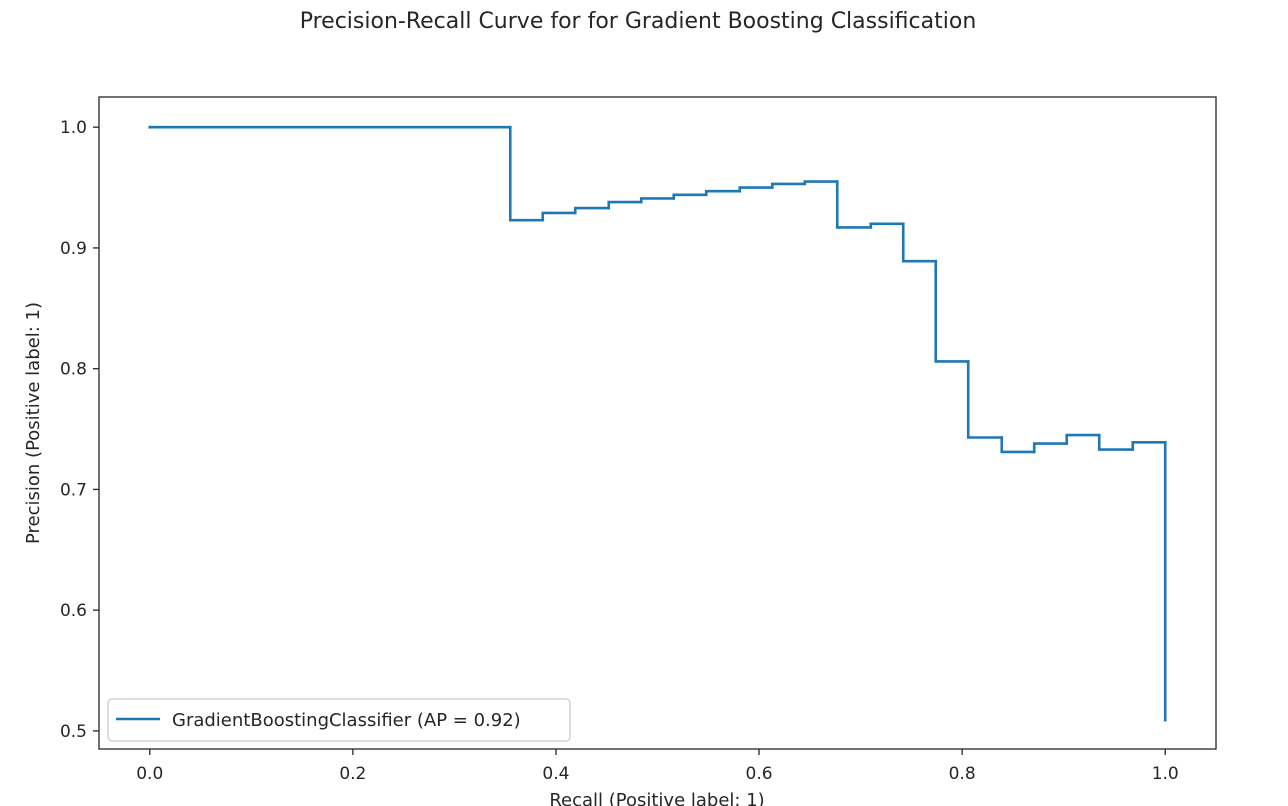 The width and height of the screenshot is (1288, 806). What do you see at coordinates (79, 430) in the screenshot?
I see `y-axis-ticks: 0.5 0.6 0.7 0.8 0.9 1.0` at bounding box center [79, 430].